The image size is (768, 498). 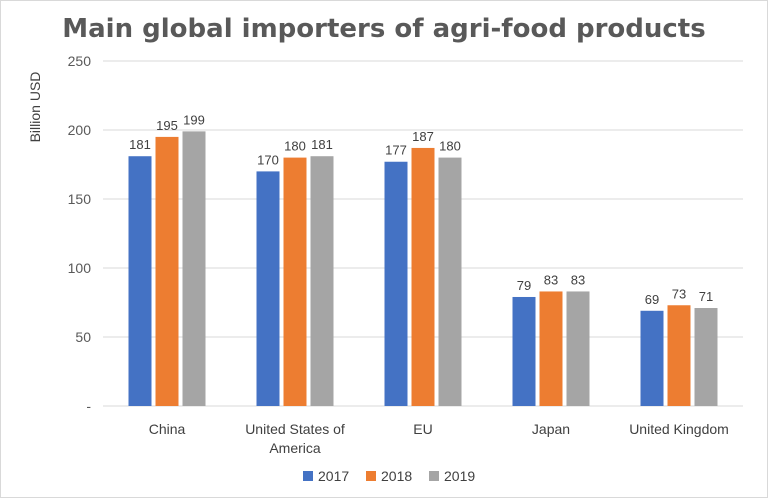 What do you see at coordinates (83, 337) in the screenshot?
I see `y-tick-label: 50` at bounding box center [83, 337].